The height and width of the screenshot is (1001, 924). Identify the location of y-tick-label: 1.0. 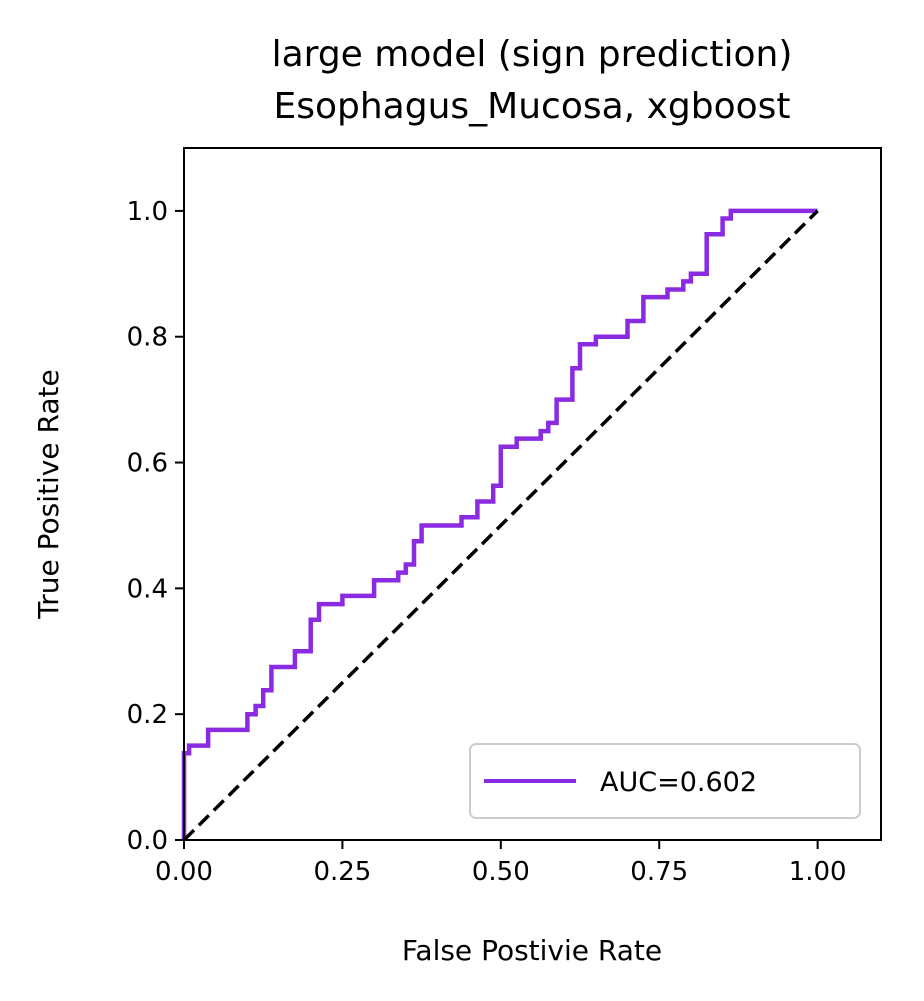
(147, 212).